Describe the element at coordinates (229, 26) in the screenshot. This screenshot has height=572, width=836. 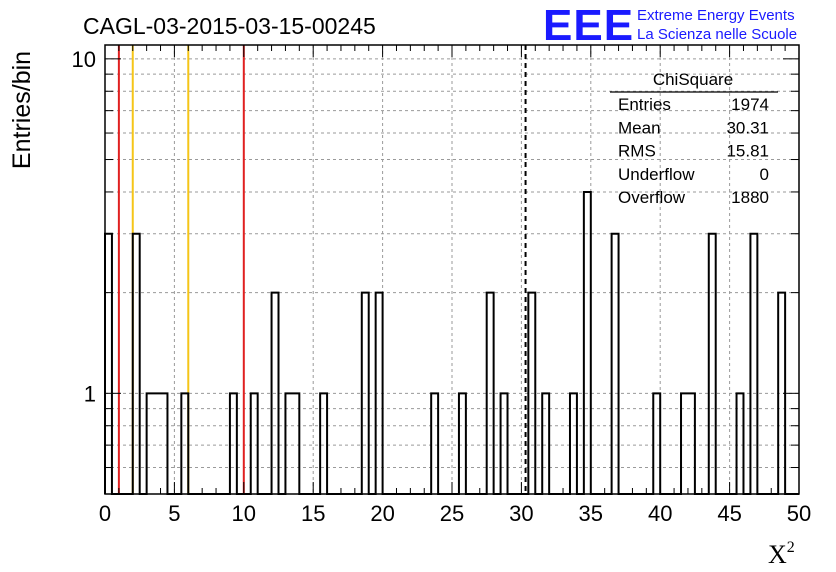
I see `chart-title: CAGL-03-2015-03-15-00245` at that location.